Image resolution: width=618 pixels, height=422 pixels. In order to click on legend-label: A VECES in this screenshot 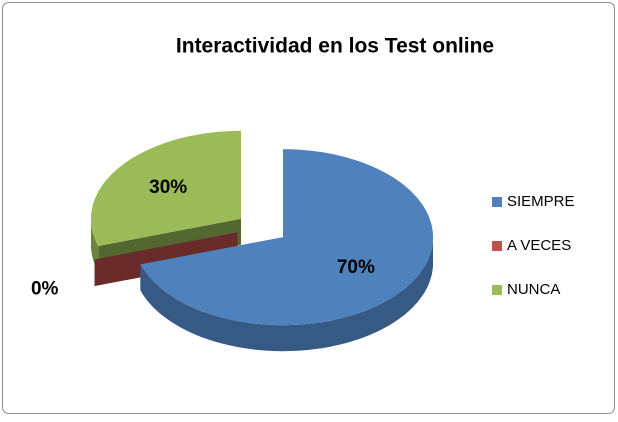, I will do `click(539, 245)`.